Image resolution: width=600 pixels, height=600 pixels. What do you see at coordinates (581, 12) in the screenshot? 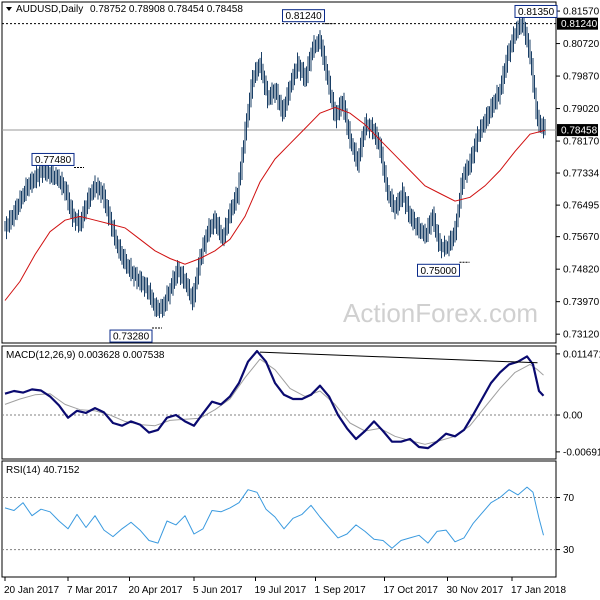
I see `price-tick-label: 0.81570` at bounding box center [581, 12].